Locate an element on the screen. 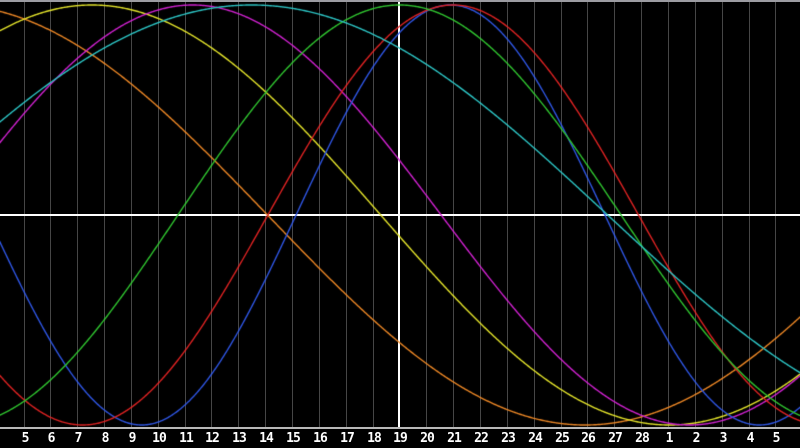  x-axis-label: 19 is located at coordinates (400, 438).